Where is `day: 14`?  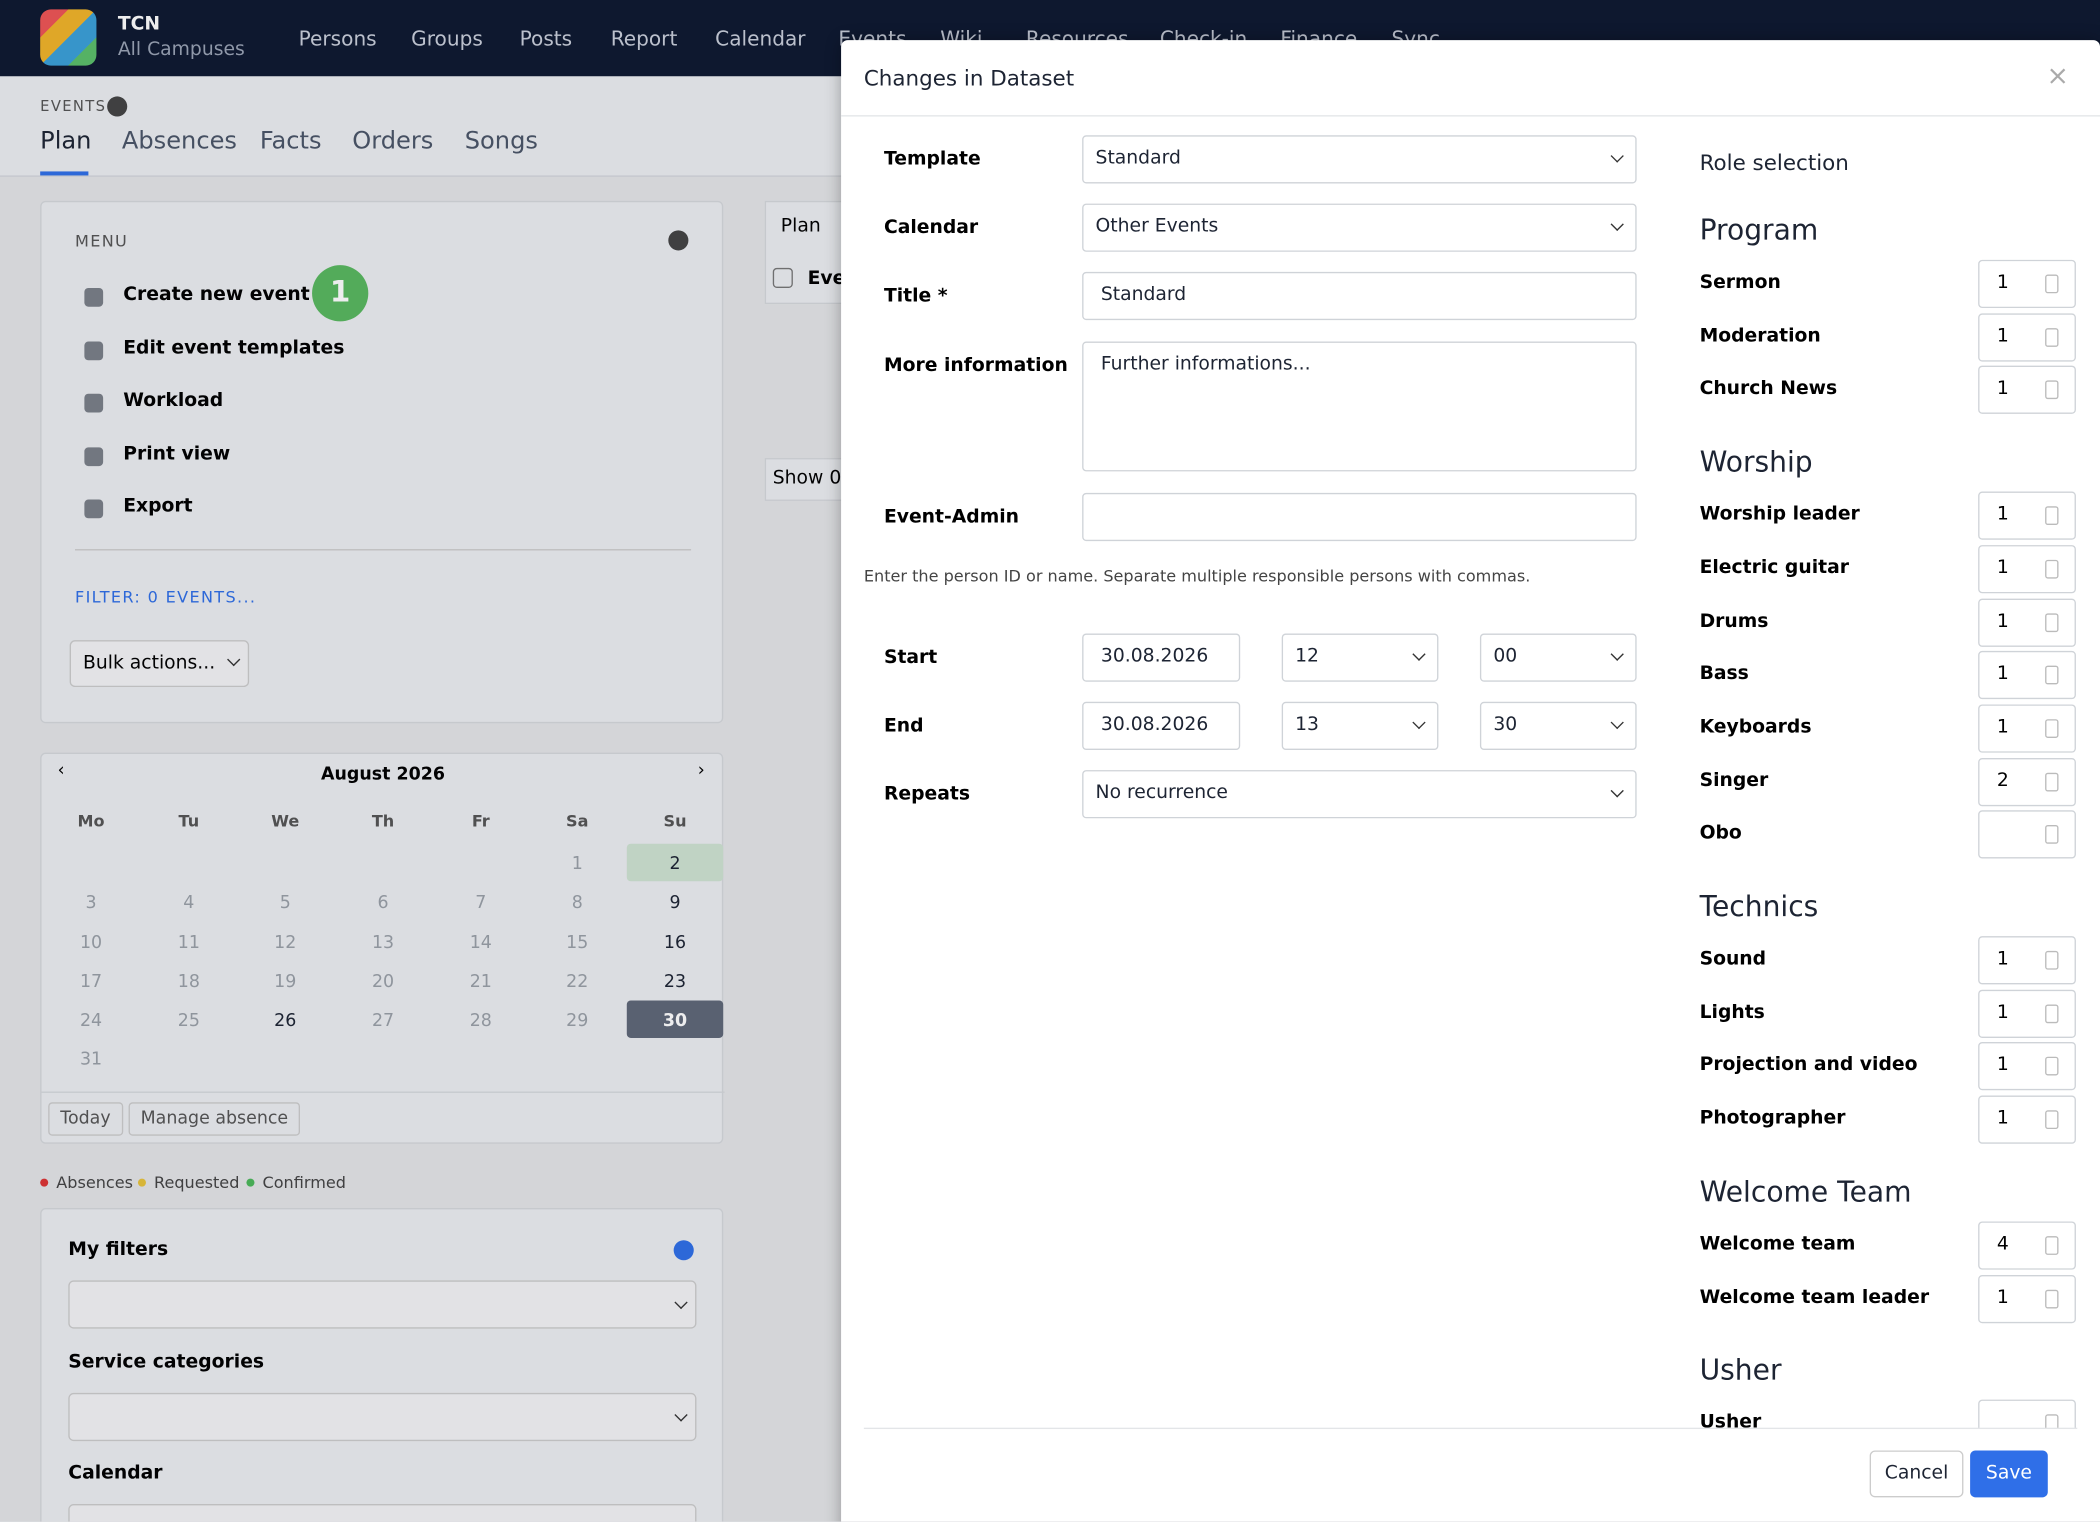 day: 14 is located at coordinates (480, 943).